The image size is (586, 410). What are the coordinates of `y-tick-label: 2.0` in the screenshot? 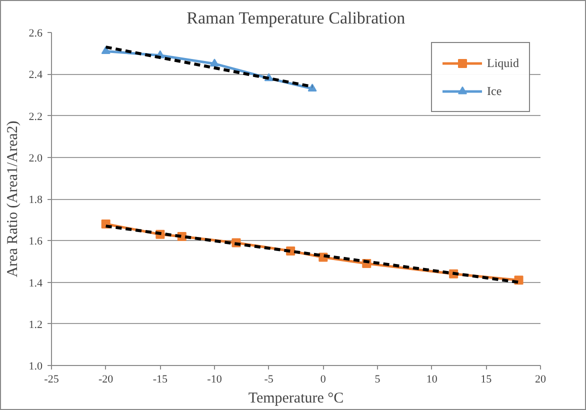 It's located at (35, 158).